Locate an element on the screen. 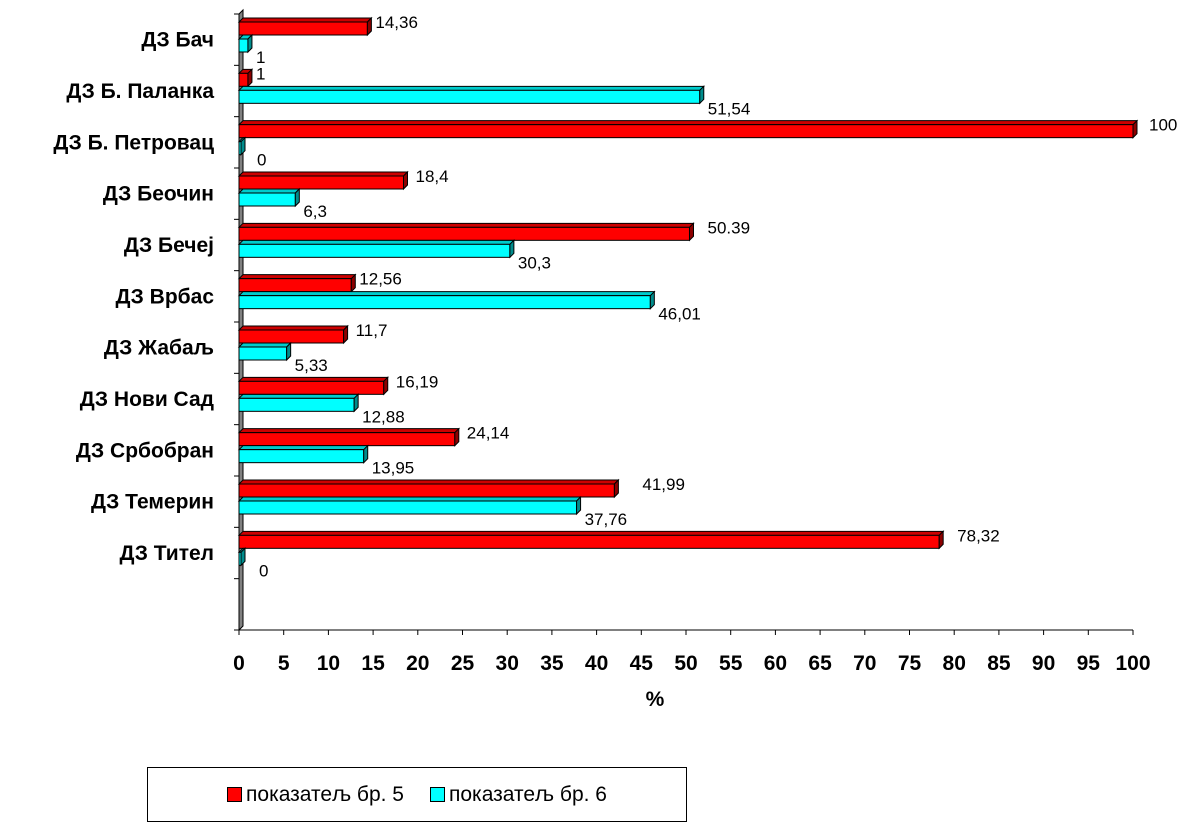 This screenshot has height=823, width=1192. x-tick-label: 40 is located at coordinates (596, 663).